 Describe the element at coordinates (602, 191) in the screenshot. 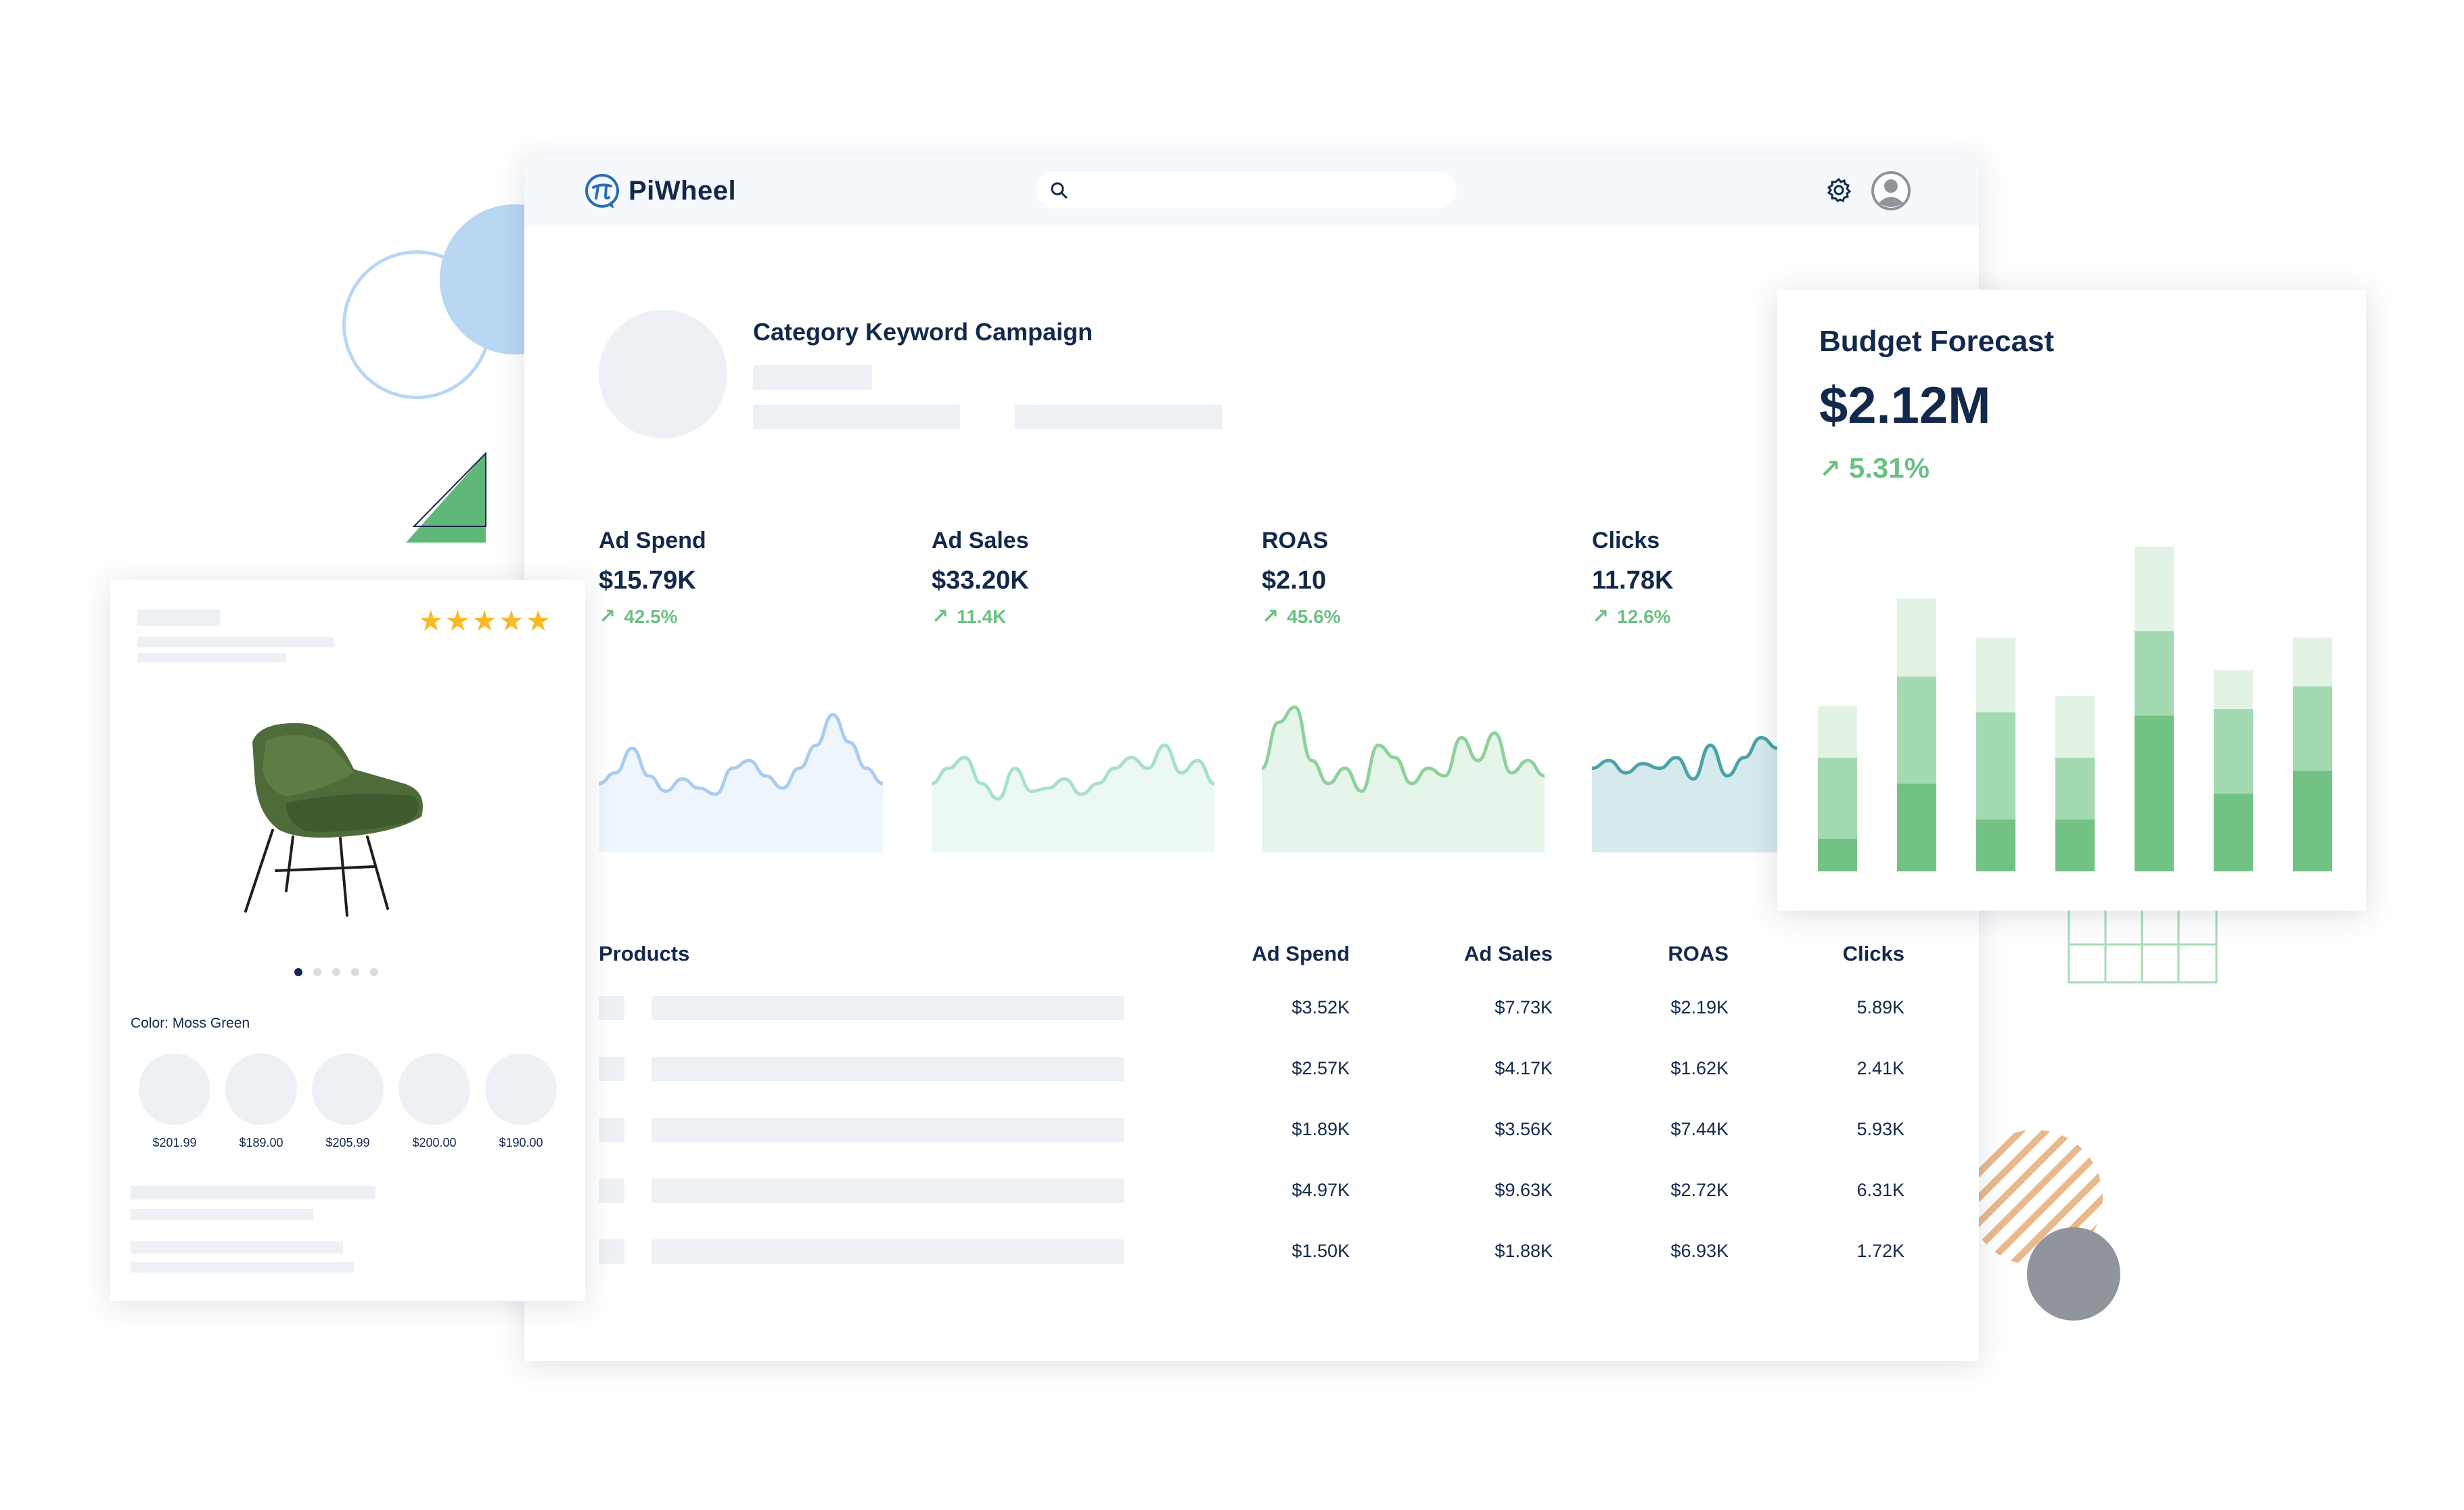

I see `piwheel-logo-icon` at that location.